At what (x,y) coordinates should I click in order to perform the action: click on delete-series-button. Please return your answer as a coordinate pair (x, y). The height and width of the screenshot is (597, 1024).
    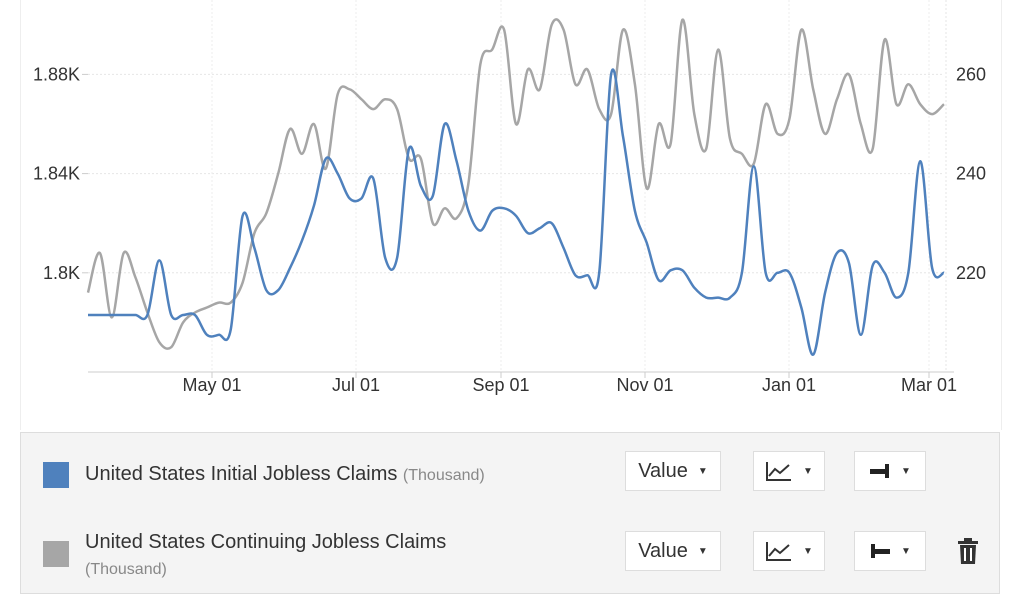
    Looking at the image, I should click on (968, 551).